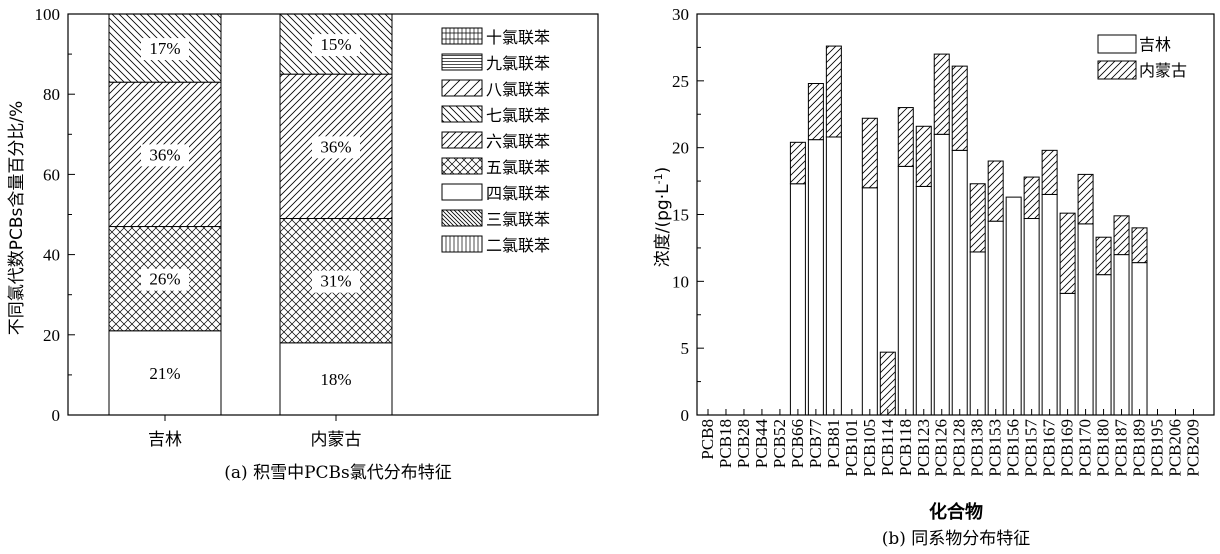 This screenshot has height=554, width=1220. I want to click on x-tick-label-6: PCB77, so click(815, 444).